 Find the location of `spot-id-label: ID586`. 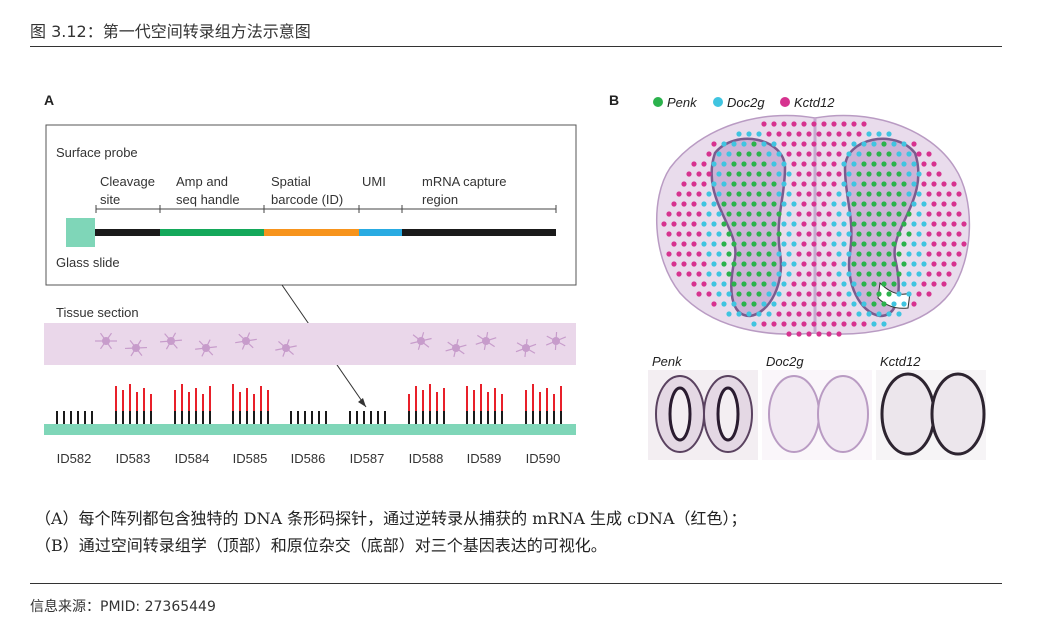

spot-id-label: ID586 is located at coordinates (308, 458).